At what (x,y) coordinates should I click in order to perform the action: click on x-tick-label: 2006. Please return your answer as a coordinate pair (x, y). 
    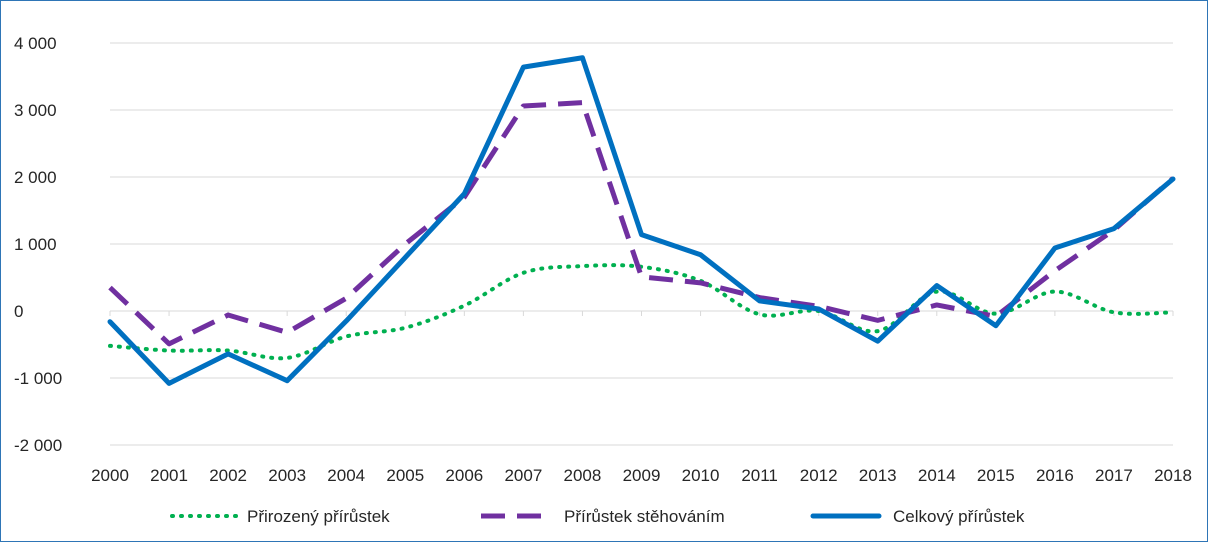
    Looking at the image, I should click on (464, 475).